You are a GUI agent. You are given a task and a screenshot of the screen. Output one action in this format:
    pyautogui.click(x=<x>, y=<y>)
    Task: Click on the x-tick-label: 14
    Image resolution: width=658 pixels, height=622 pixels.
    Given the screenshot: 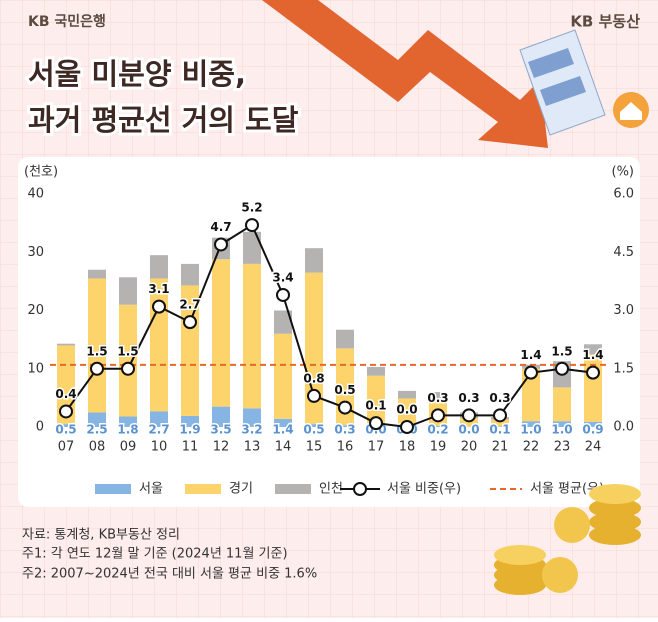 What is the action you would take?
    pyautogui.click(x=283, y=447)
    